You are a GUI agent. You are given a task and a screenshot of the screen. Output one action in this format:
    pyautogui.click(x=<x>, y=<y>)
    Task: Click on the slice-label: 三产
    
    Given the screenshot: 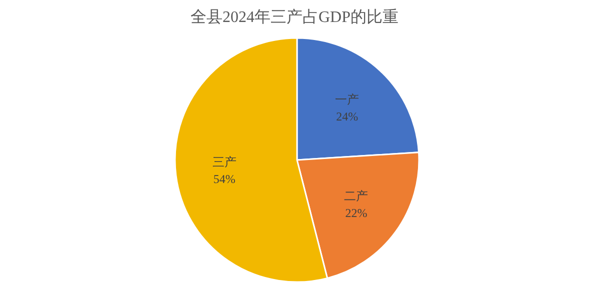 What is the action you would take?
    pyautogui.click(x=224, y=162)
    